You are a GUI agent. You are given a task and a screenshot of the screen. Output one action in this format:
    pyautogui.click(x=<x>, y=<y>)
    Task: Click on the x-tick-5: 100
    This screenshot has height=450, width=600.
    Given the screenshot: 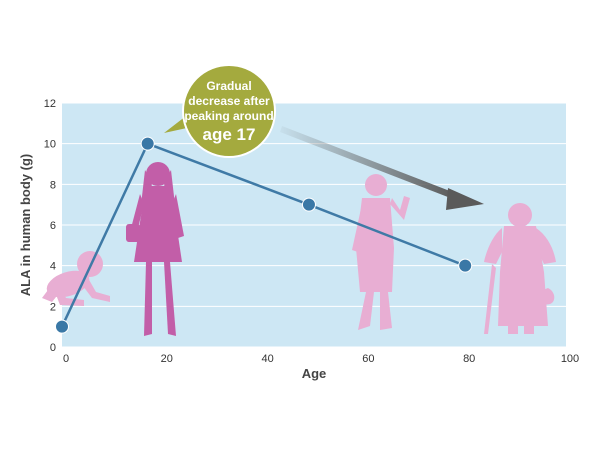 What is the action you would take?
    pyautogui.click(x=570, y=359)
    